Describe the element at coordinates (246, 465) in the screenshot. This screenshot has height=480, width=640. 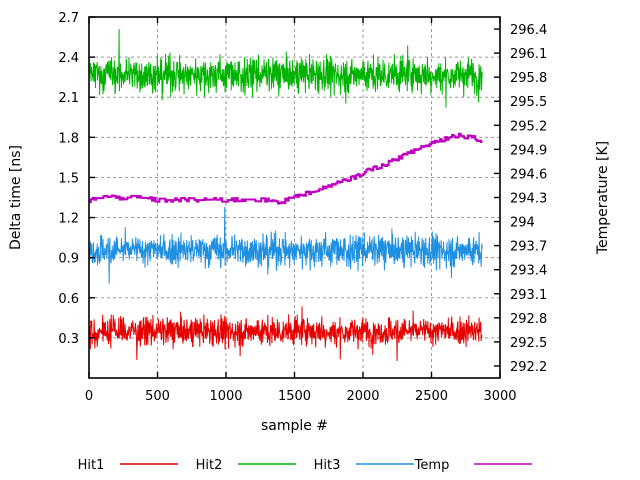
I see `legend-item-hit2: Hit2` at that location.